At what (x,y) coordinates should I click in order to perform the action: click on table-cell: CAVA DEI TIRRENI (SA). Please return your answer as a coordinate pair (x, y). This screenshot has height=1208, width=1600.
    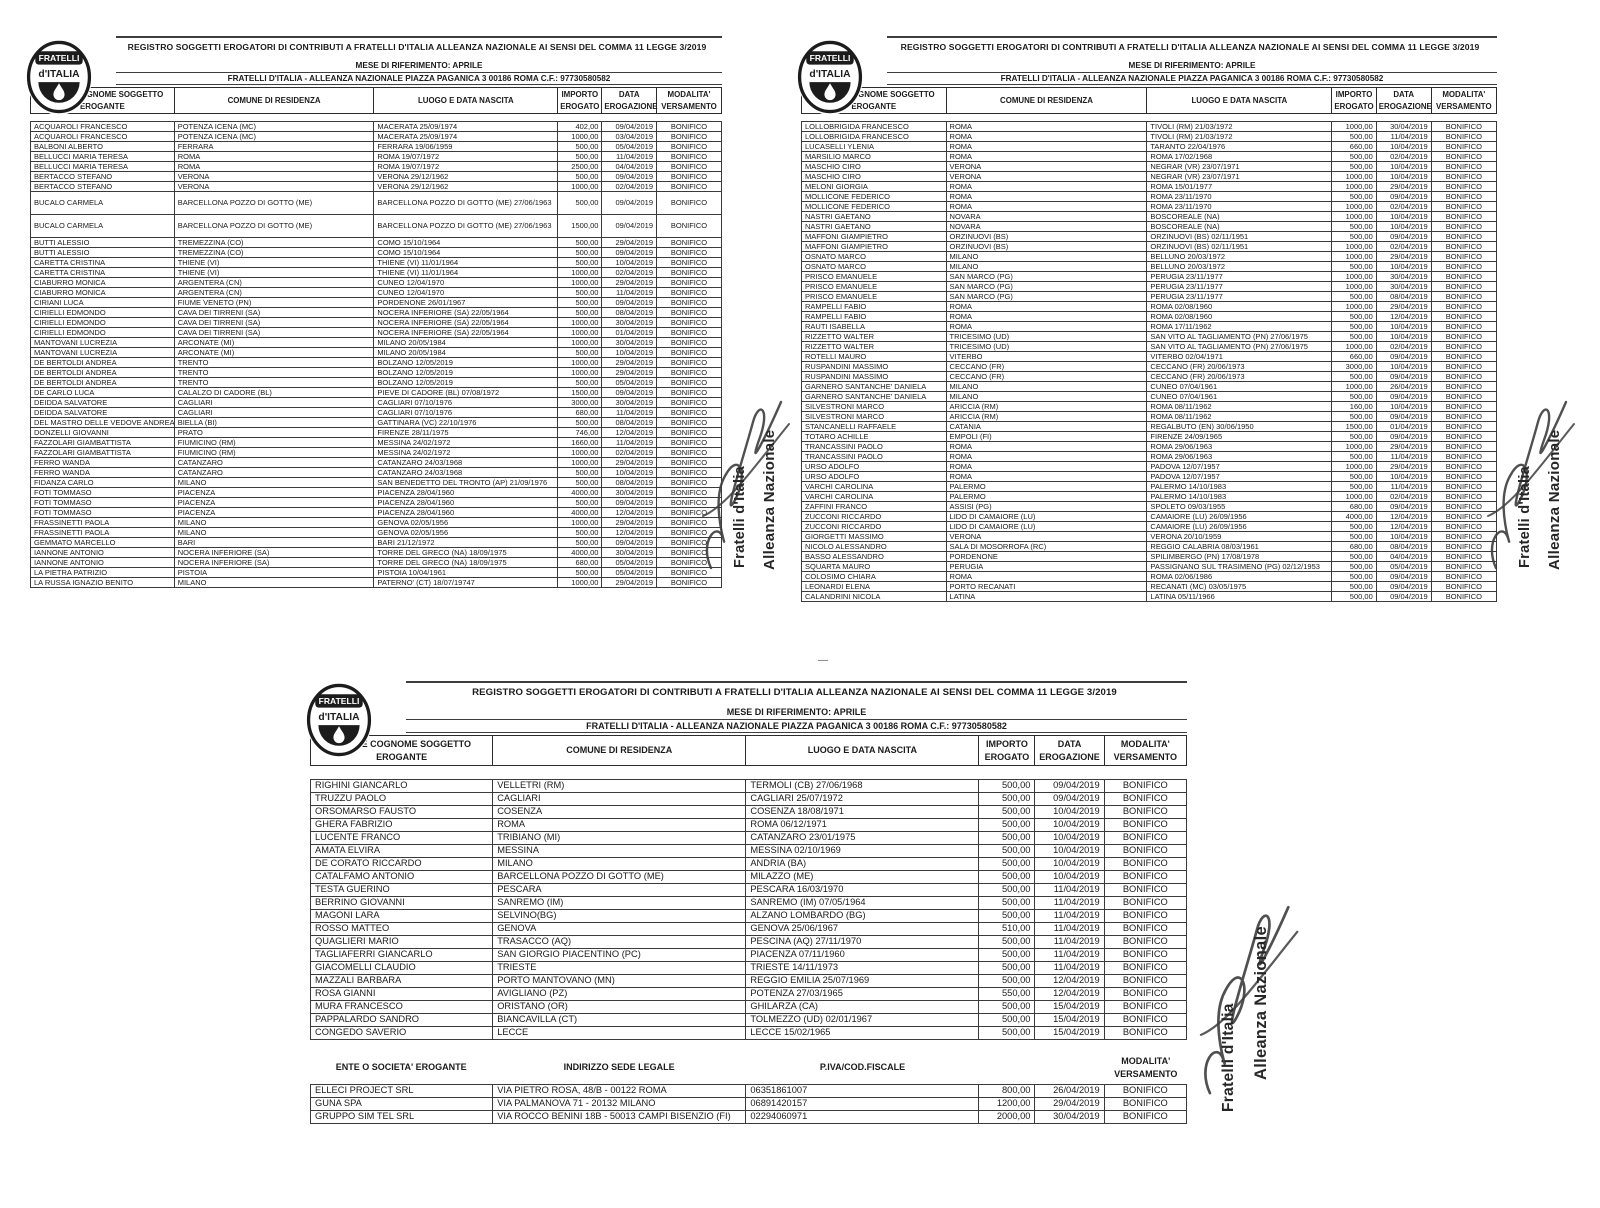
    Looking at the image, I should click on (274, 322).